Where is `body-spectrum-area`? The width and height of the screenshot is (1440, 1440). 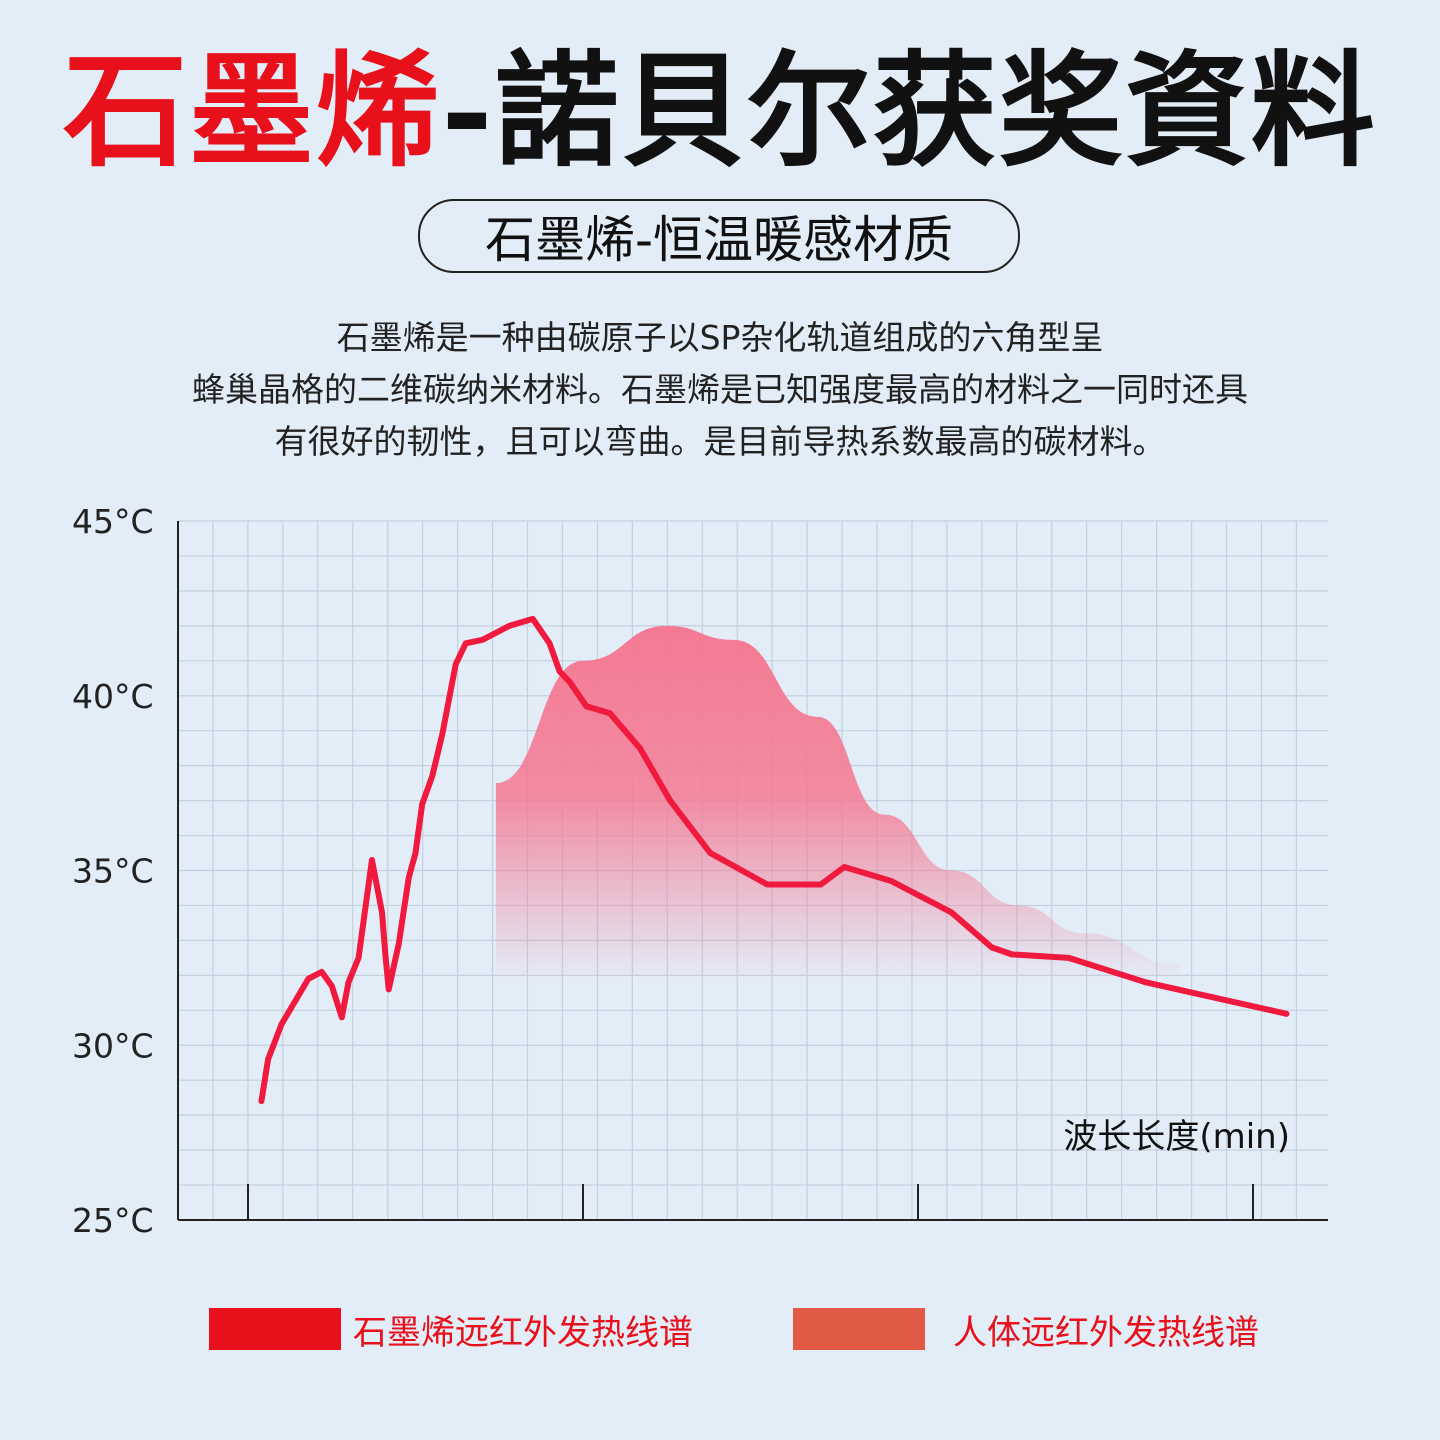
body-spectrum-area is located at coordinates (837, 804).